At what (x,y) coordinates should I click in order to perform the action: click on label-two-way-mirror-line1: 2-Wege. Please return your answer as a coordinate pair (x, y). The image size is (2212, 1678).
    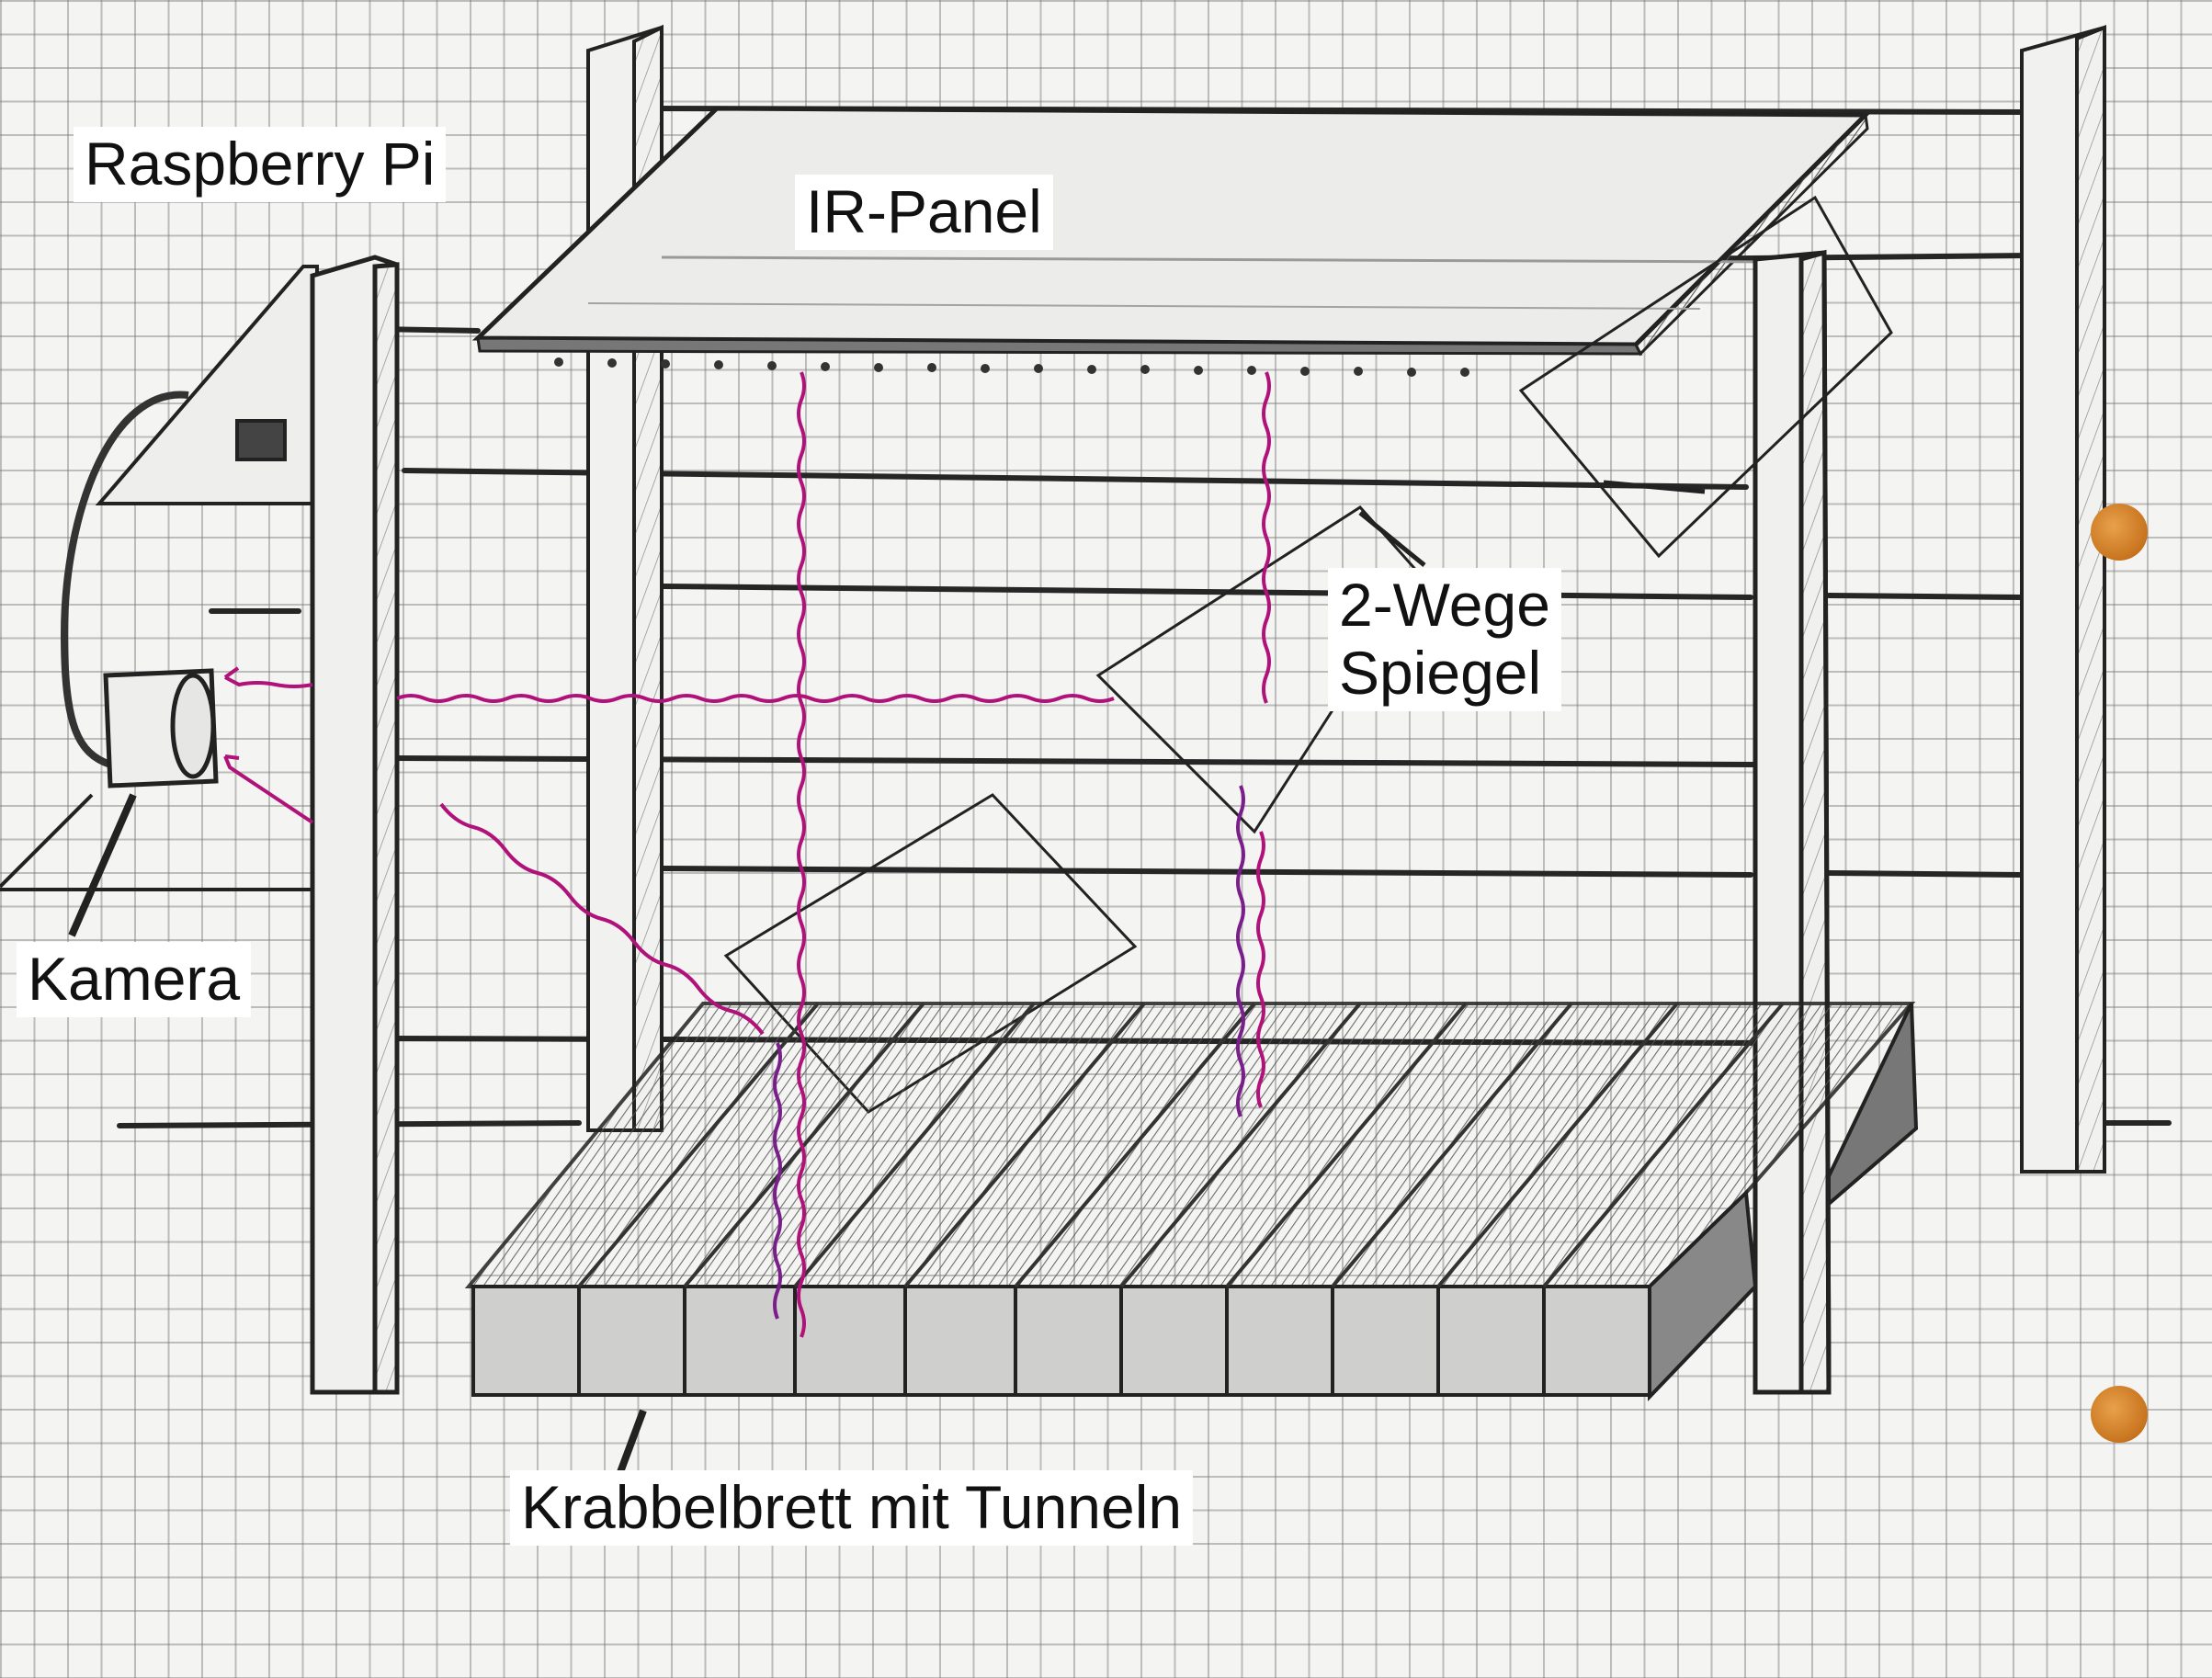
    Looking at the image, I should click on (1444, 605).